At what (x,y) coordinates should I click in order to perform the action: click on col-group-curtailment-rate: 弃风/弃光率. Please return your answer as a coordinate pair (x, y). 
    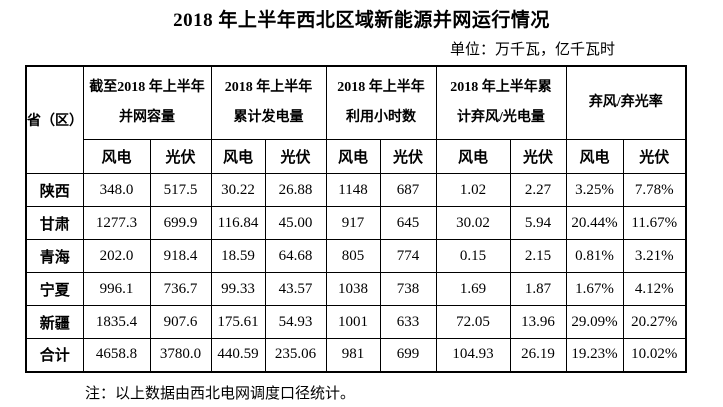
    Looking at the image, I should click on (626, 102).